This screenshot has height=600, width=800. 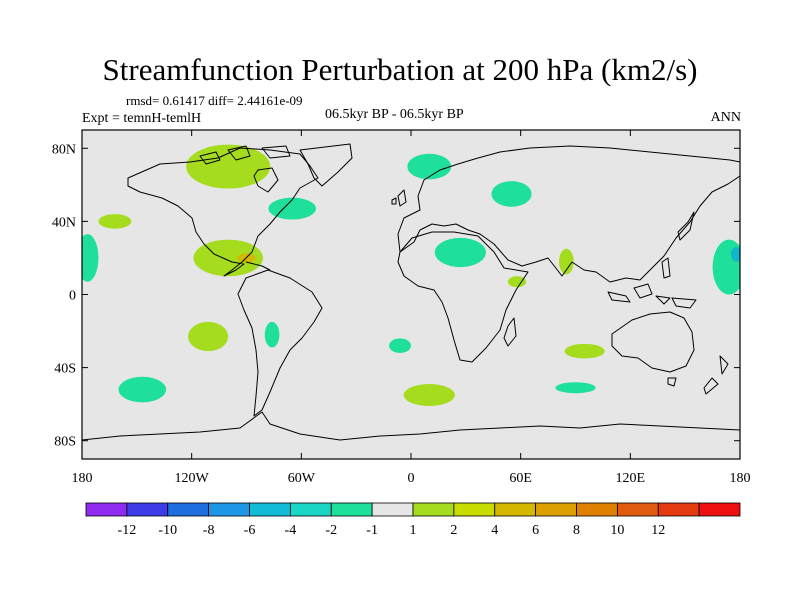 I want to click on colorbar-label: -4, so click(x=291, y=530).